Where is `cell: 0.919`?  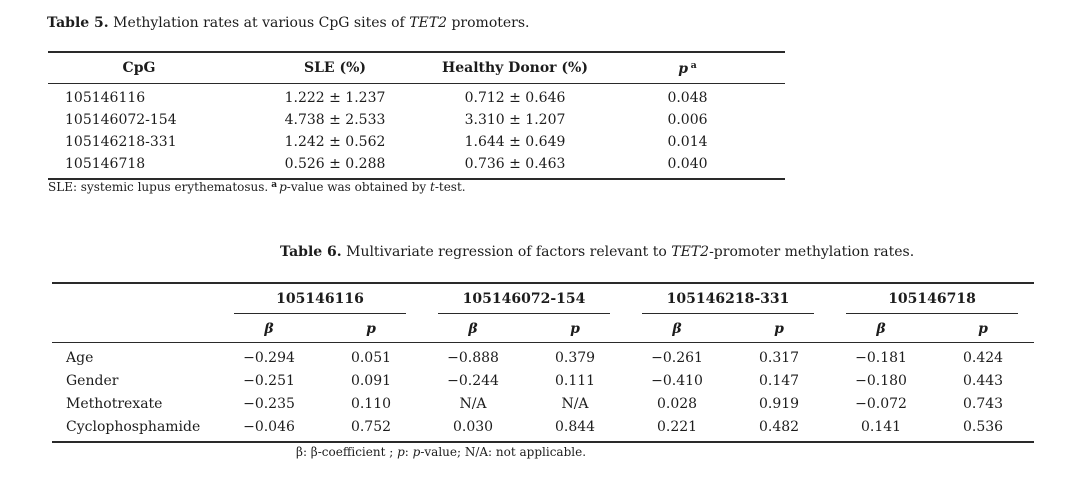 cell: 0.919 is located at coordinates (779, 403).